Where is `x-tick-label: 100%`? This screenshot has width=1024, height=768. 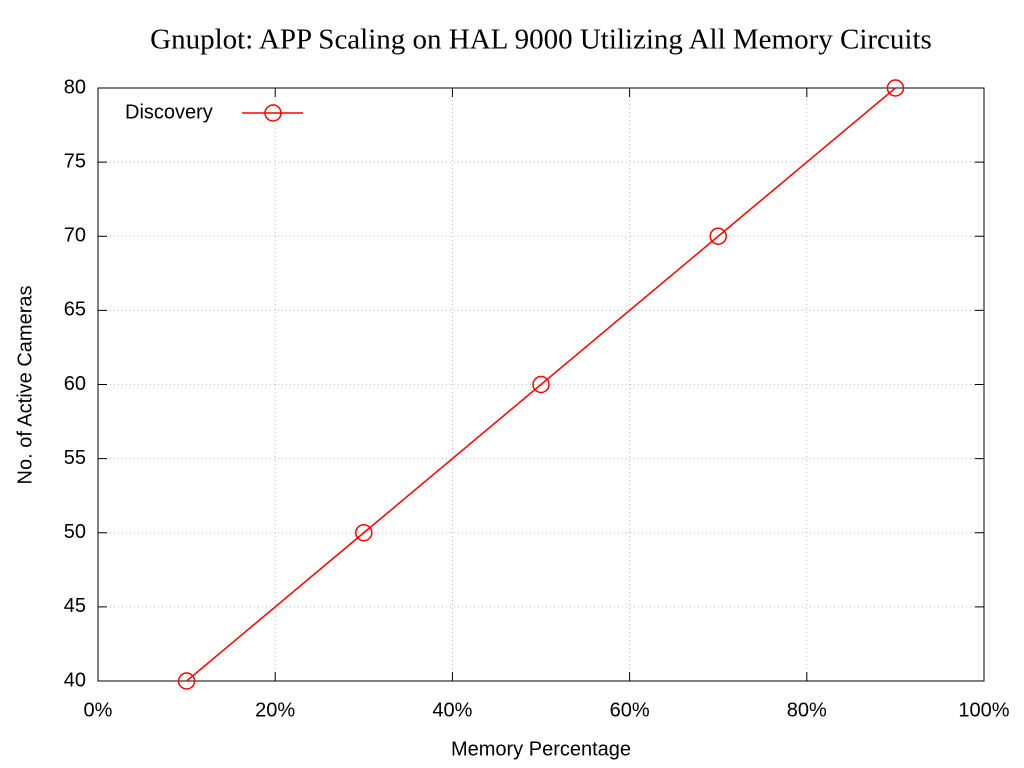
x-tick-label: 100% is located at coordinates (983, 710).